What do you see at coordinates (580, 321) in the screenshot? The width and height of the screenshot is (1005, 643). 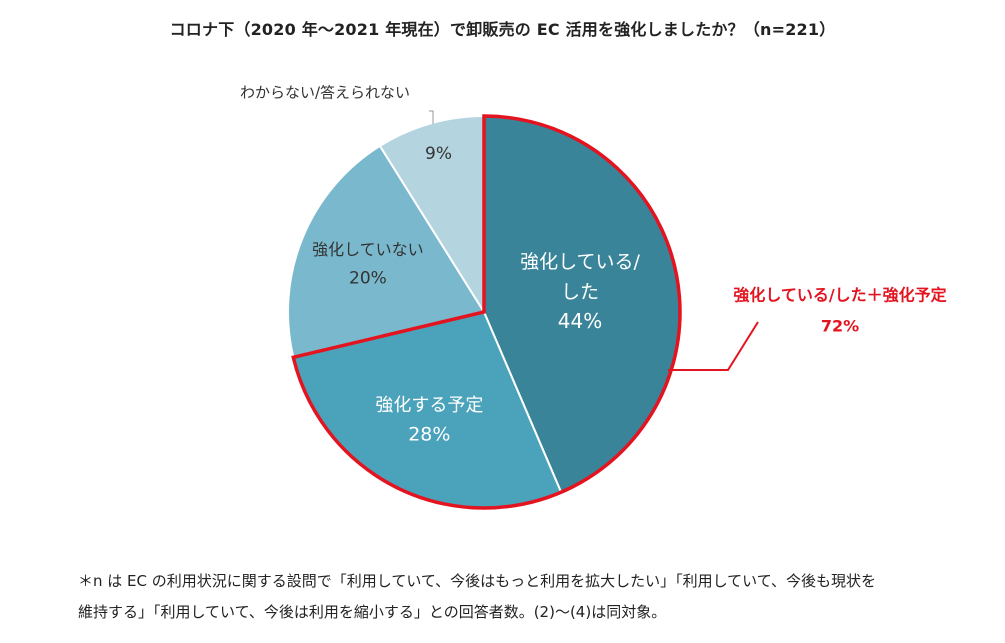 I see `slice-1-value: 44%` at bounding box center [580, 321].